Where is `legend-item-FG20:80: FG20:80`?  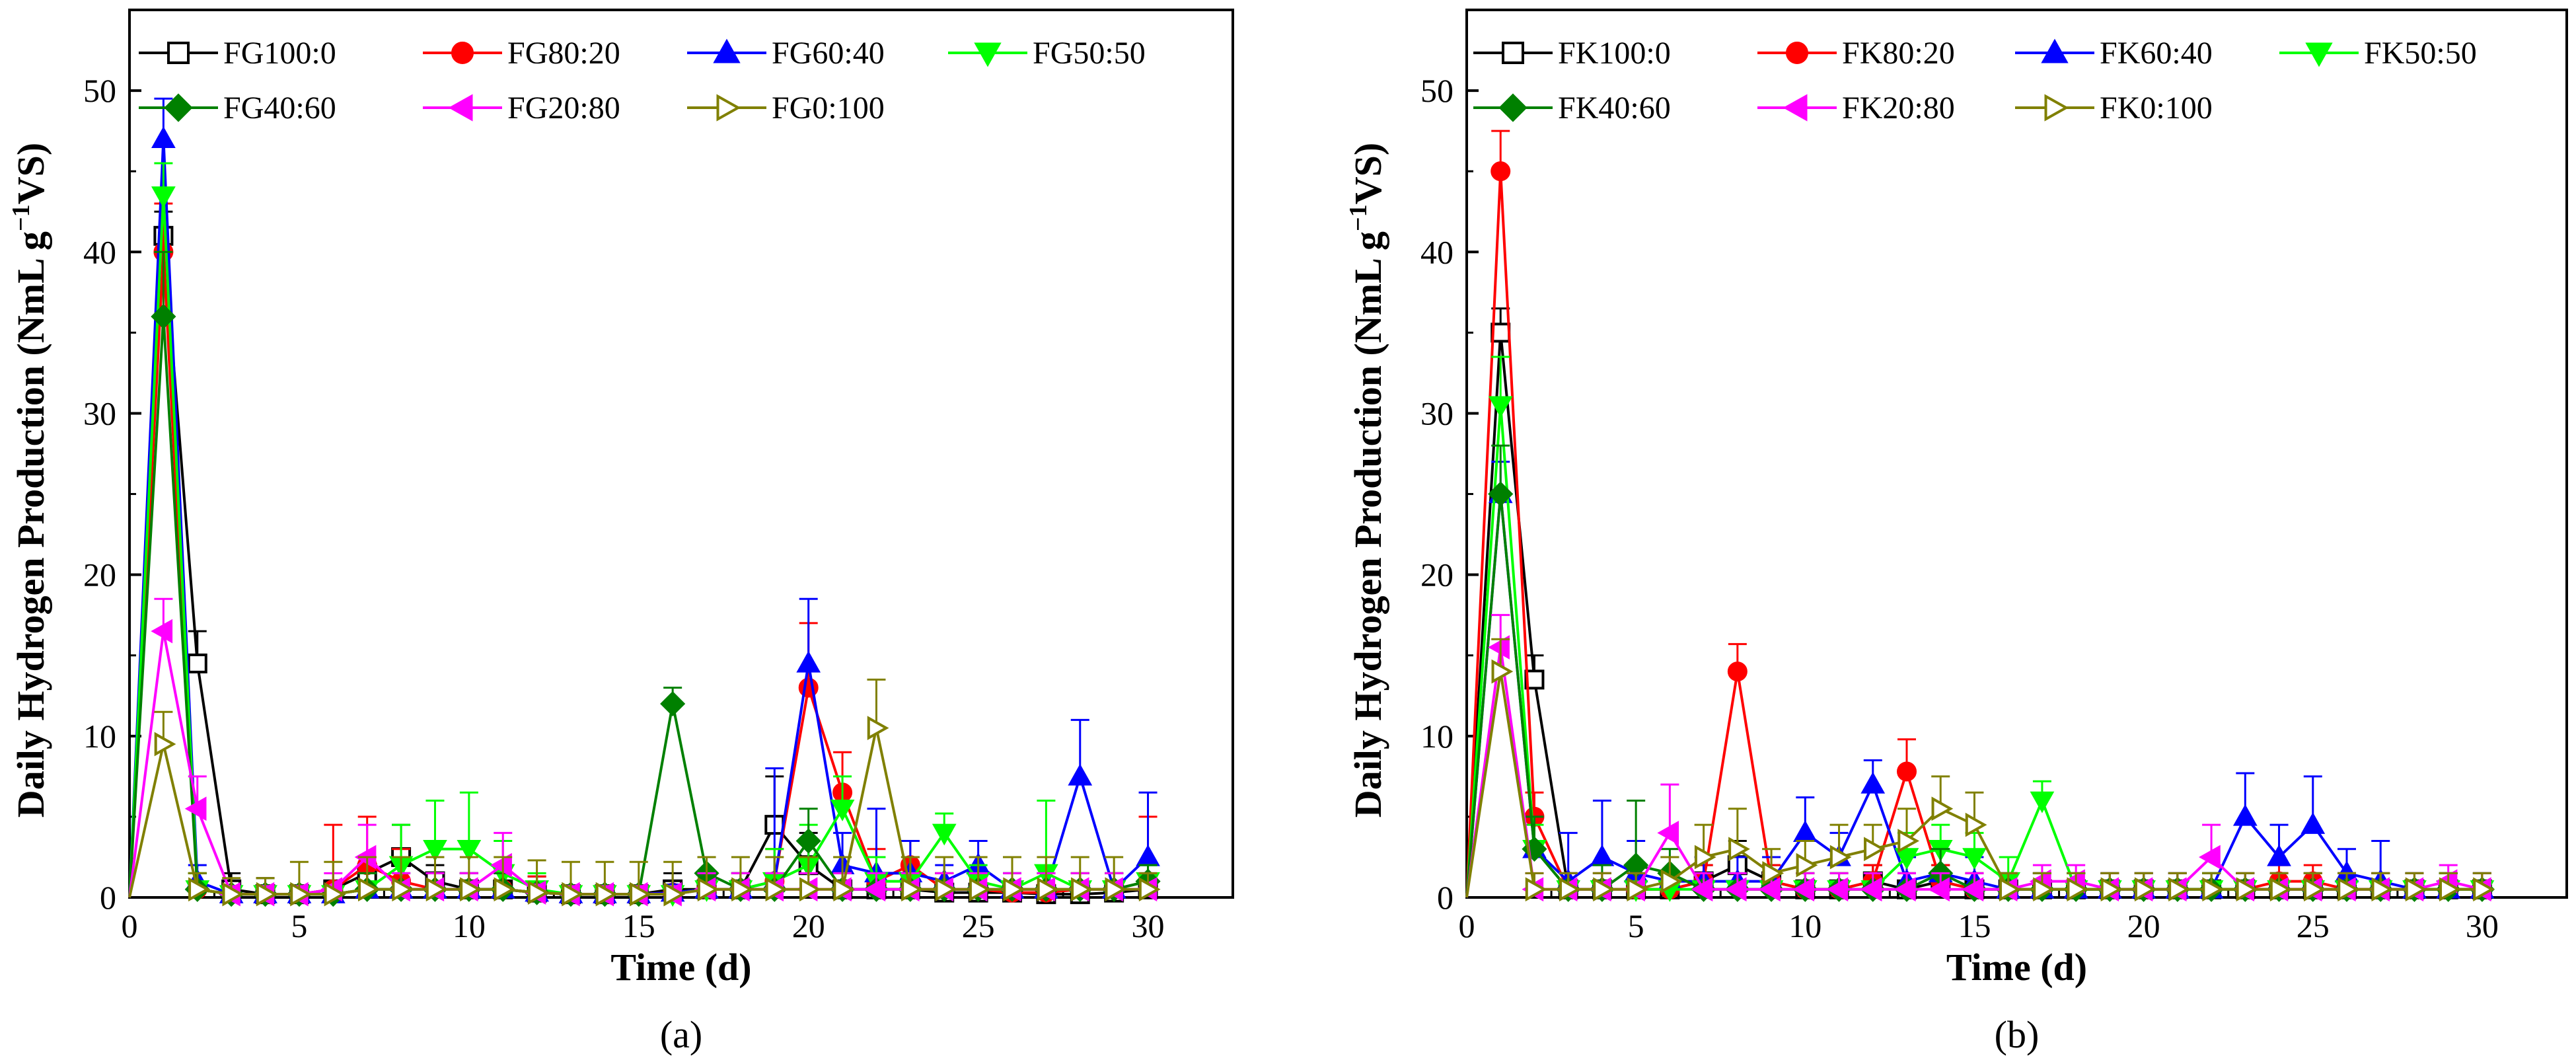 legend-item-FG20:80: FG20:80 is located at coordinates (521, 109).